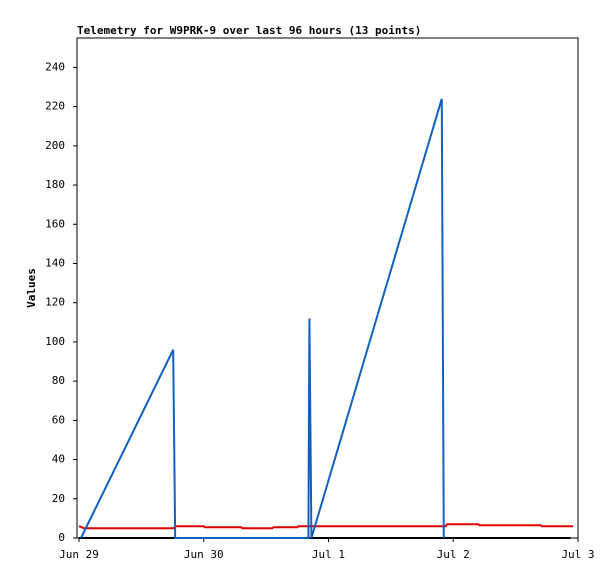 This screenshot has width=615, height=583. I want to click on x-tick-label: Jul 2, so click(453, 554).